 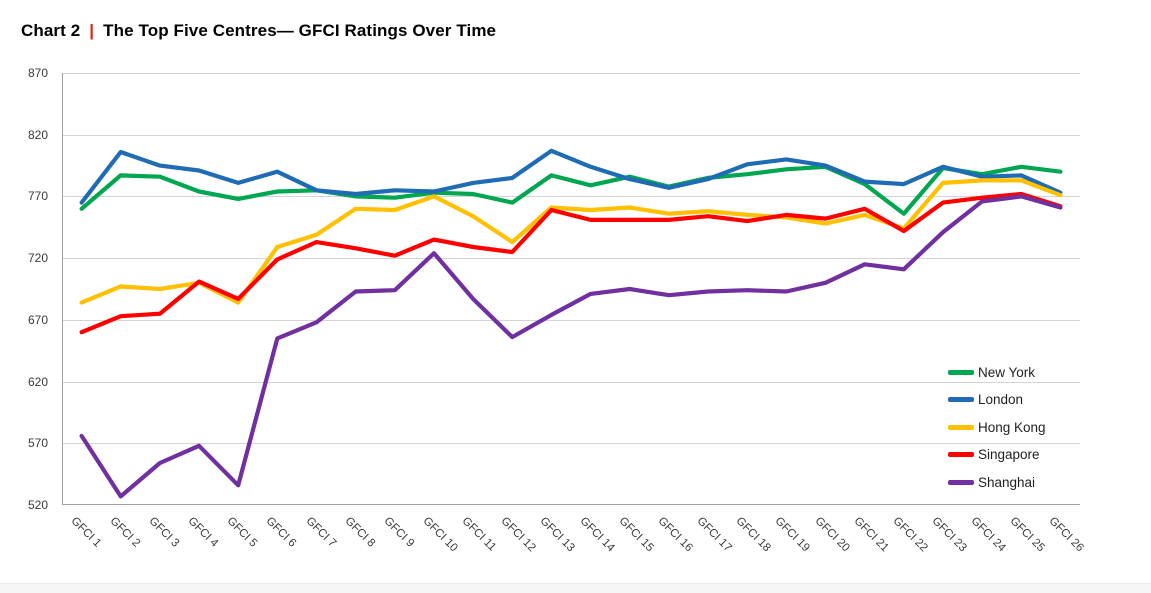 I want to click on x-axis-tick-label: GFCI 6, so click(x=281, y=532).